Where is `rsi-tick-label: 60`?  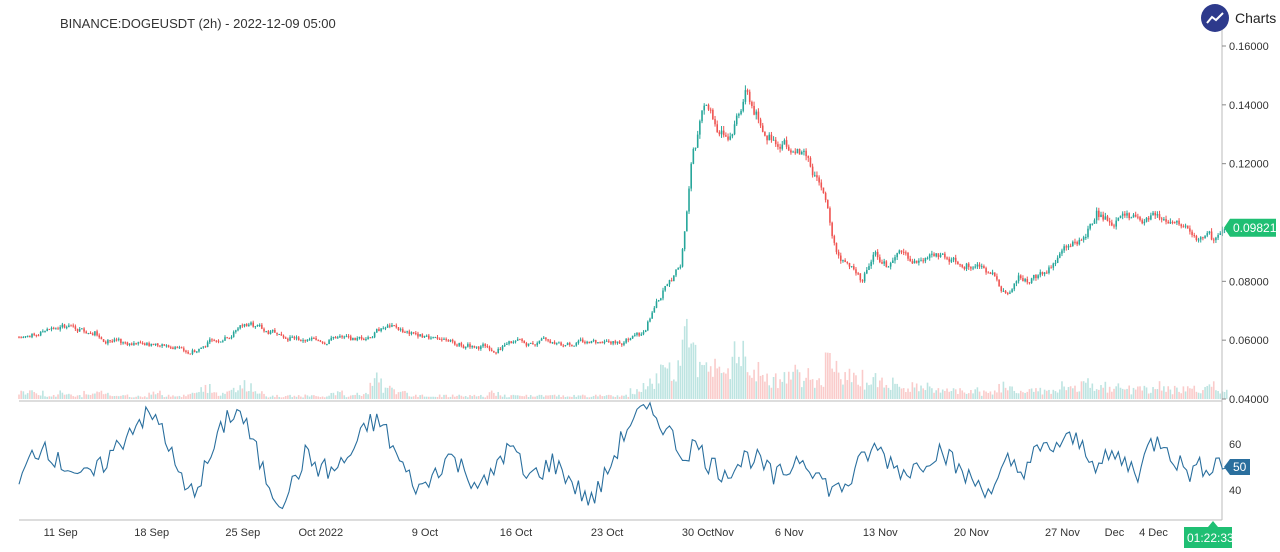
rsi-tick-label: 60 is located at coordinates (1235, 445).